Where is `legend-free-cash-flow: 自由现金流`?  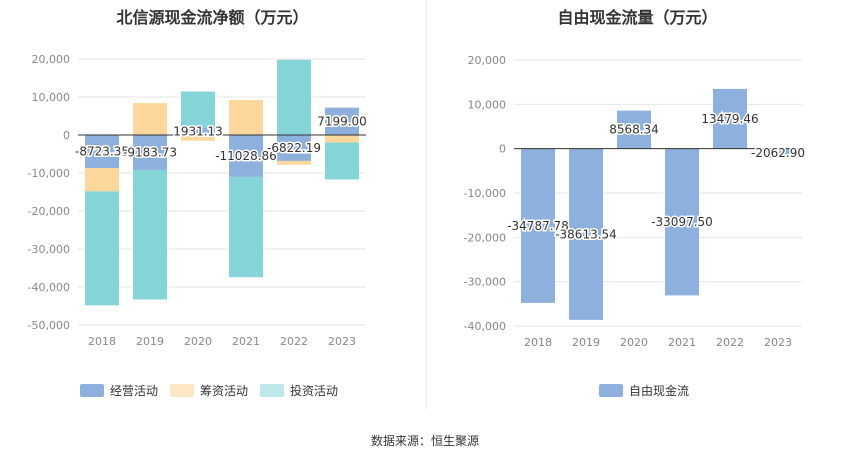 legend-free-cash-flow: 自由现金流 is located at coordinates (650, 390).